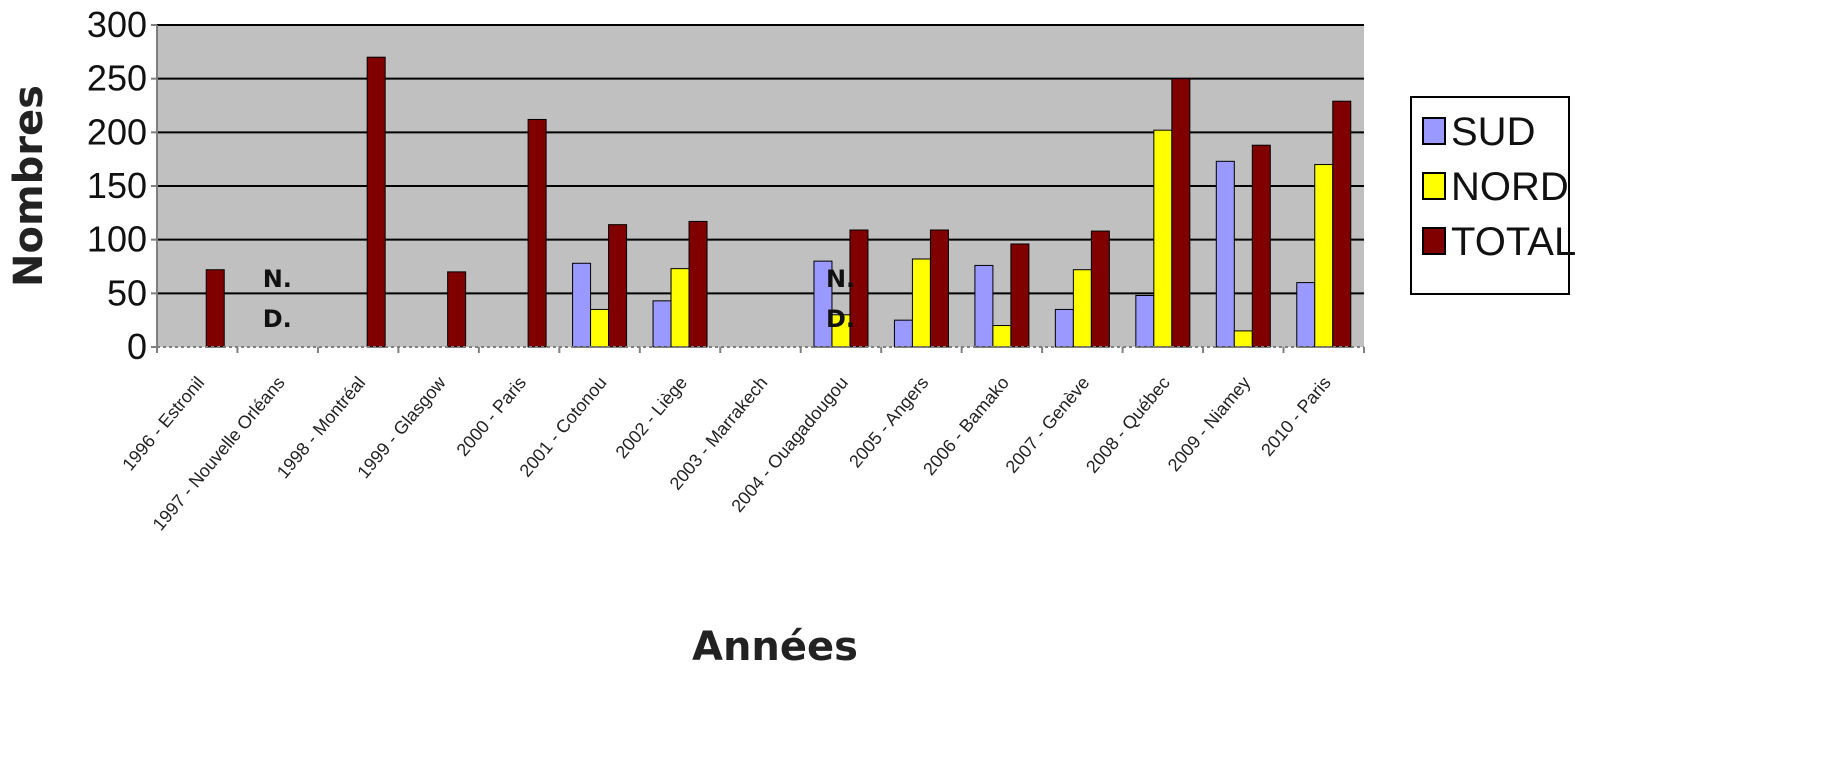  I want to click on legend-items: SUD NORD TOTAL, so click(1499, 187).